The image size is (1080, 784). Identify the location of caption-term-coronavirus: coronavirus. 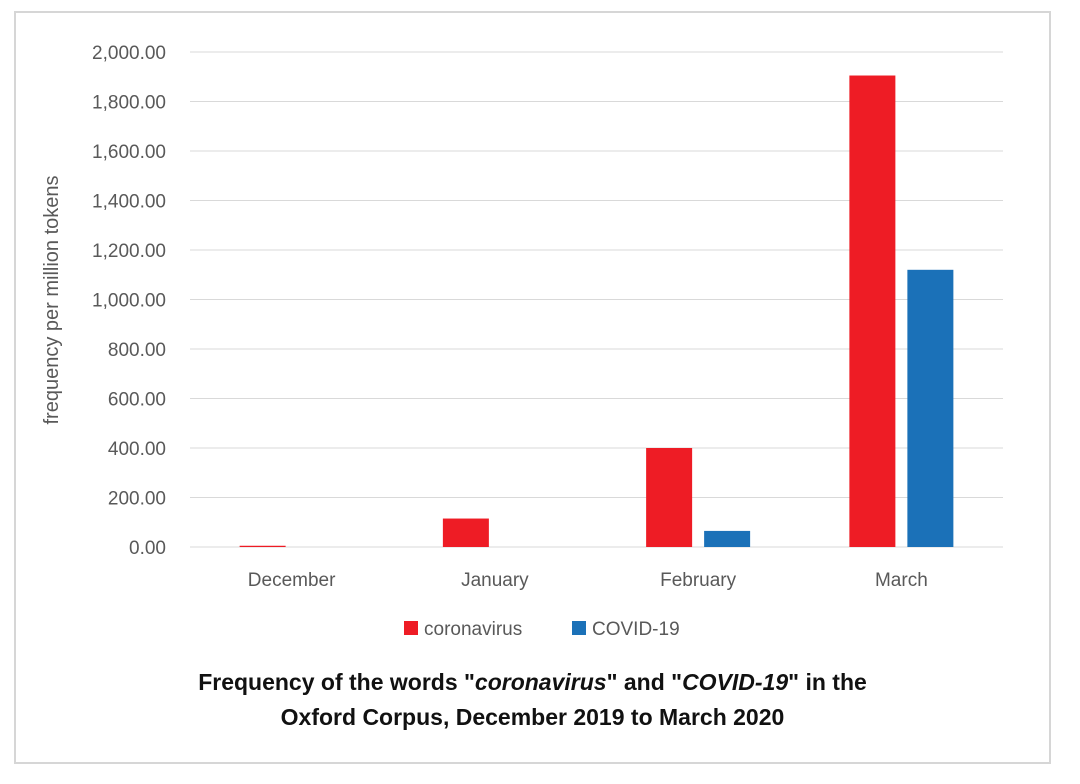
(540, 682).